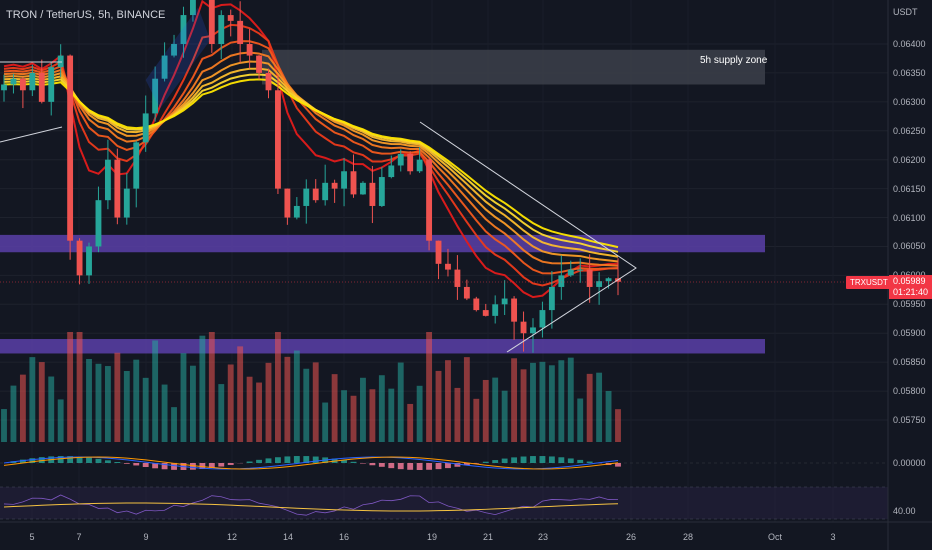  Describe the element at coordinates (631, 537) in the screenshot. I see `time-tick-label: 26` at that location.